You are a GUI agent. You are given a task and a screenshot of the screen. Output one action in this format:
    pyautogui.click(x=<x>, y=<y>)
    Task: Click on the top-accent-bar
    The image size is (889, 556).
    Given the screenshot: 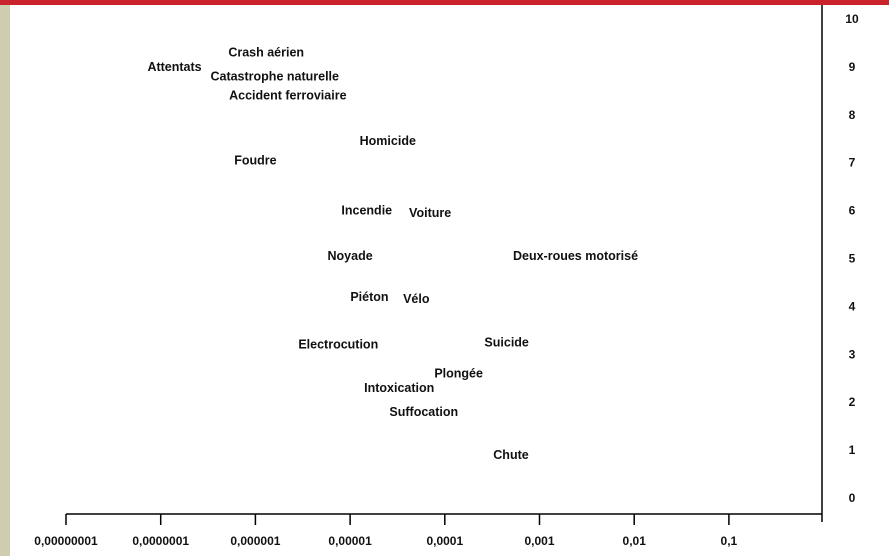 What is the action you would take?
    pyautogui.click(x=444, y=2)
    